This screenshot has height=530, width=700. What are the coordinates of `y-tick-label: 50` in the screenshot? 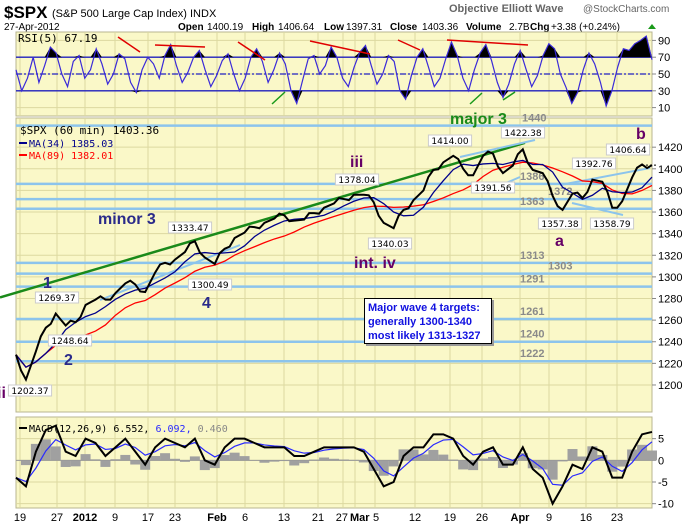 It's located at (664, 75).